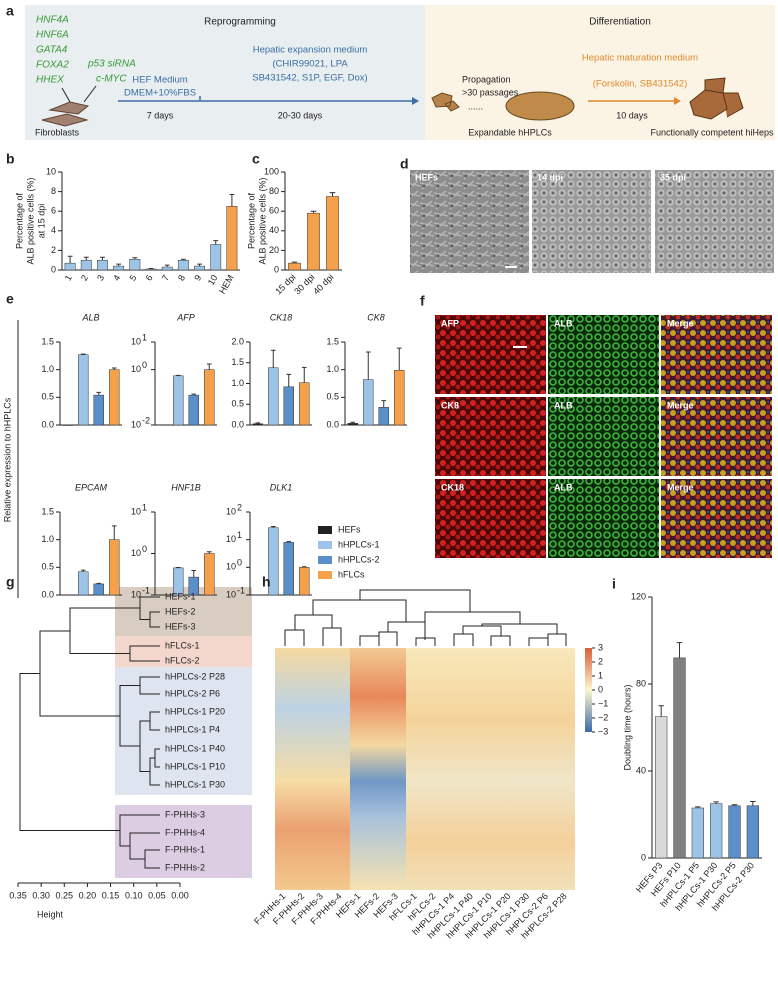 Image resolution: width=778 pixels, height=999 pixels. What do you see at coordinates (65, 895) in the screenshot?
I see `x-tick-label: 0.25` at bounding box center [65, 895].